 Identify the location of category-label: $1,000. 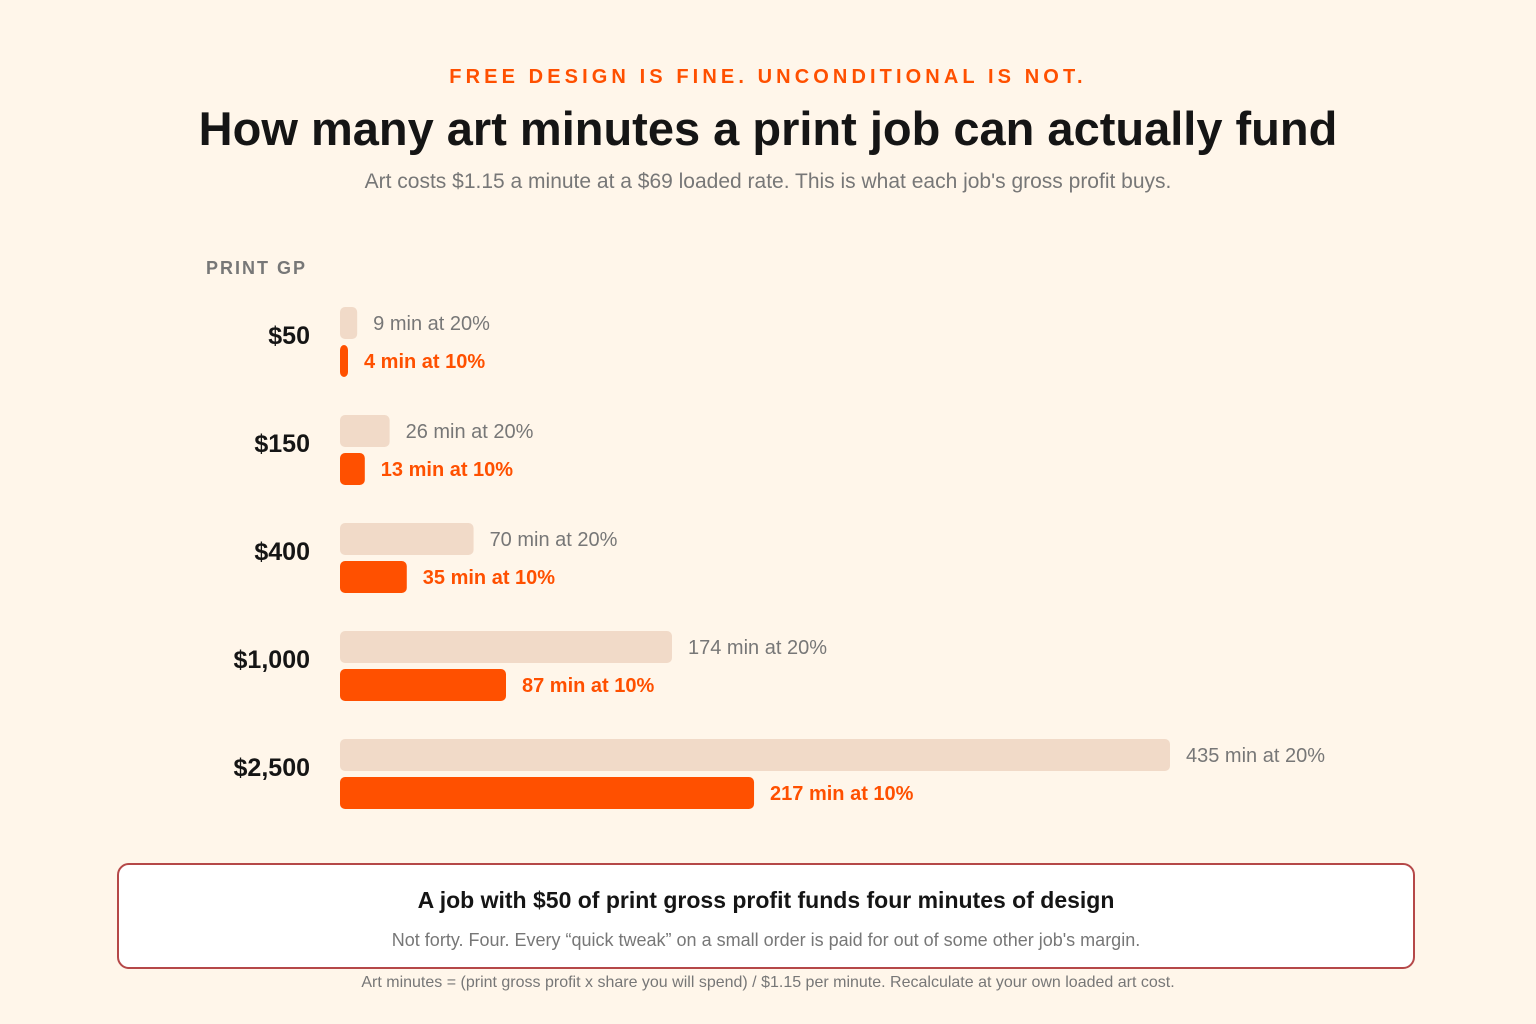
(272, 660).